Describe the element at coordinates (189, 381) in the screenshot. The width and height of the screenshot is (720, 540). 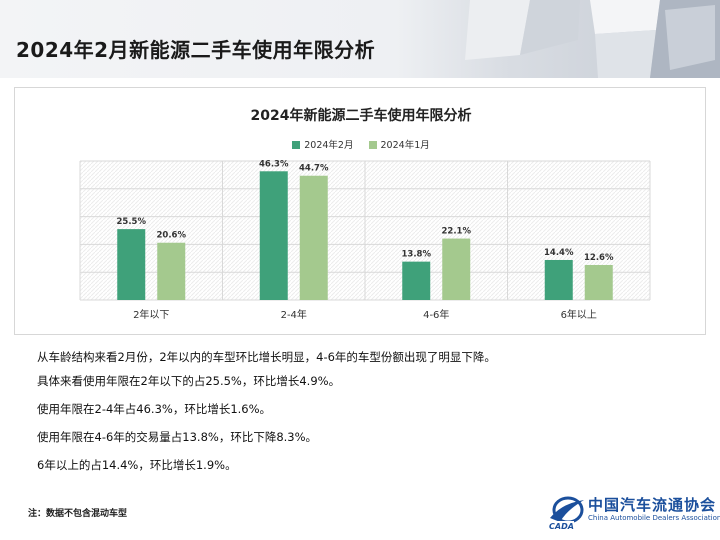
I see `analysis-line: 具体来看使用年限在2年以下的占25.5%，环比增长4.9%。` at that location.